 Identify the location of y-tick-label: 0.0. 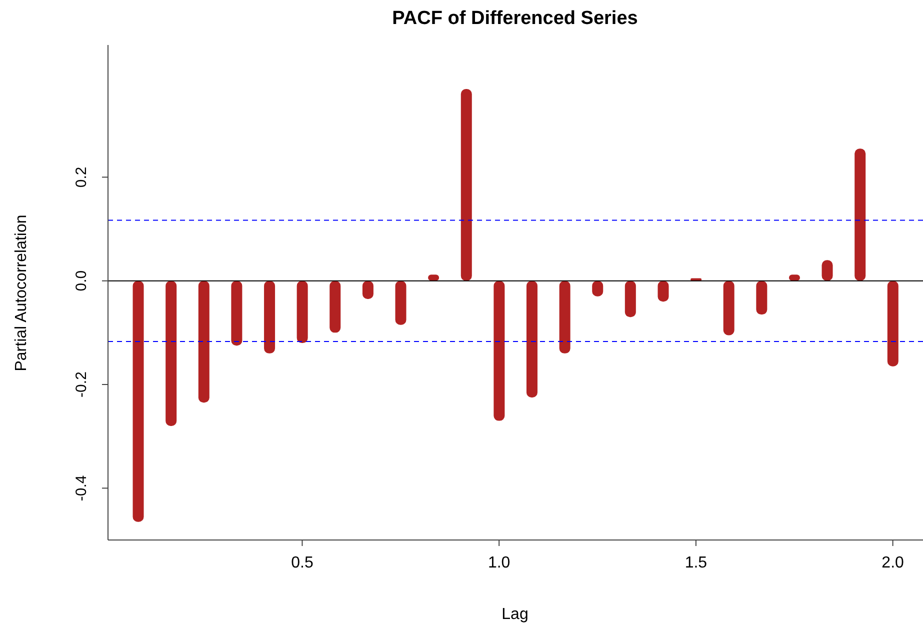
(81, 281).